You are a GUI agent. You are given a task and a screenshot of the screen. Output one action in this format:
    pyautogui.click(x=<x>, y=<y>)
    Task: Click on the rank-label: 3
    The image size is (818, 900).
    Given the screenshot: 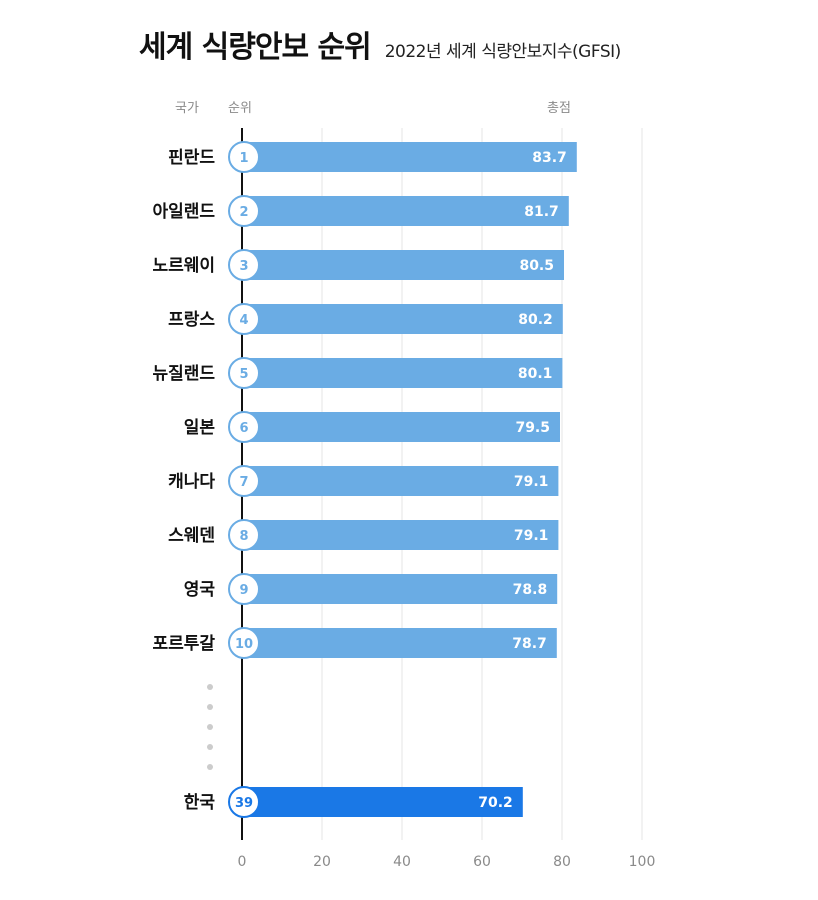 What is the action you would take?
    pyautogui.click(x=243, y=266)
    